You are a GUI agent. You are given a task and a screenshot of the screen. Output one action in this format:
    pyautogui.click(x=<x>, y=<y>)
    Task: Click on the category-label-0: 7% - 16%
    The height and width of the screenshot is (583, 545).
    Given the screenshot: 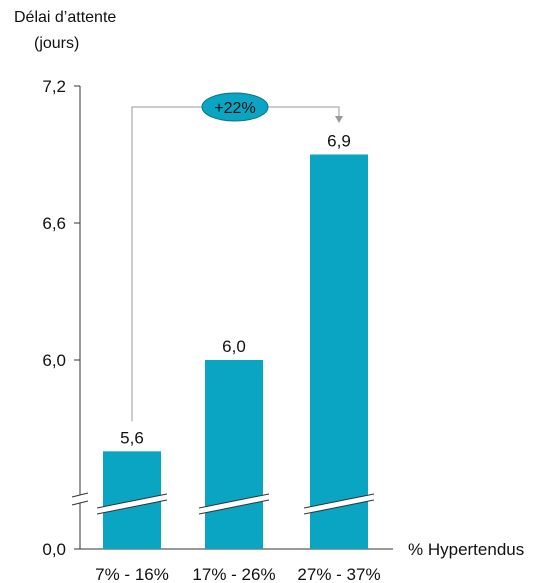 What is the action you would take?
    pyautogui.click(x=132, y=574)
    